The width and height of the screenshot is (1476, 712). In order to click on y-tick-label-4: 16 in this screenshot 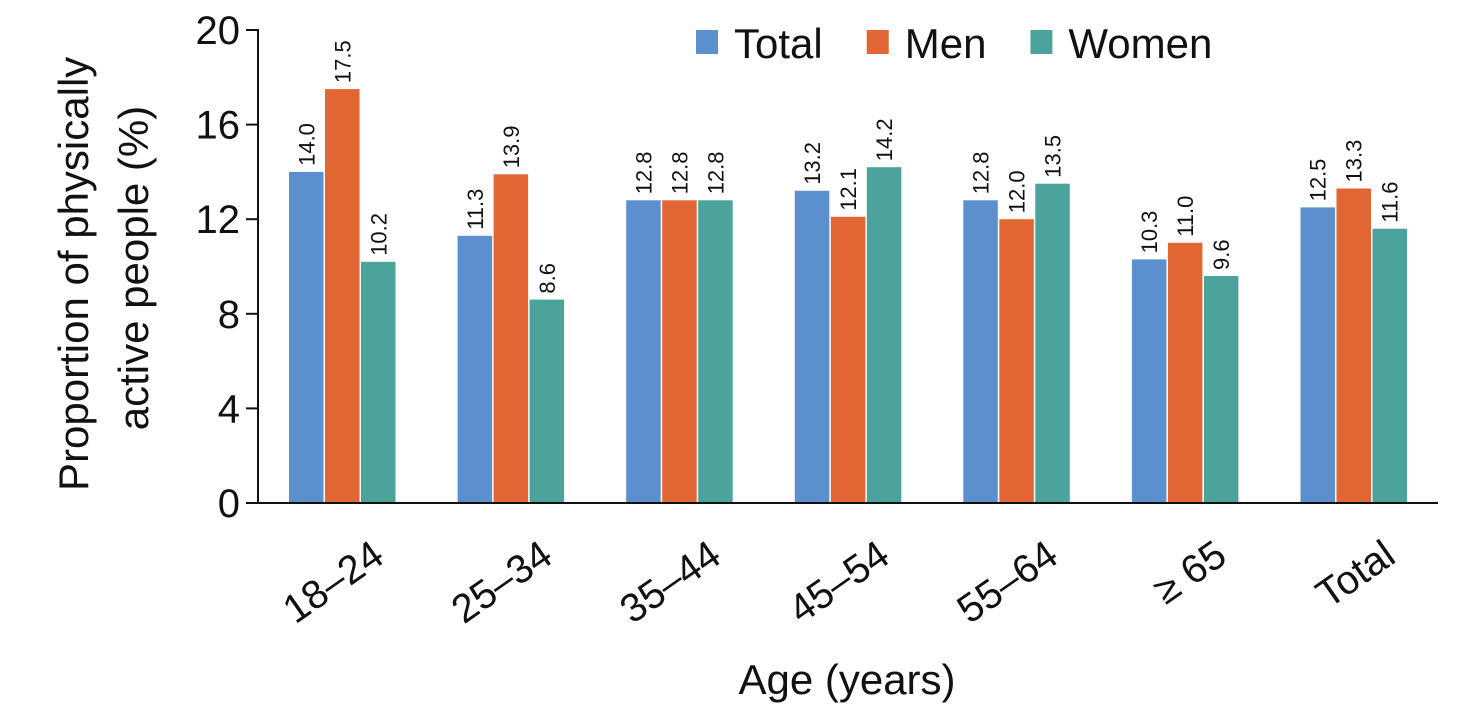, I will do `click(218, 126)`.